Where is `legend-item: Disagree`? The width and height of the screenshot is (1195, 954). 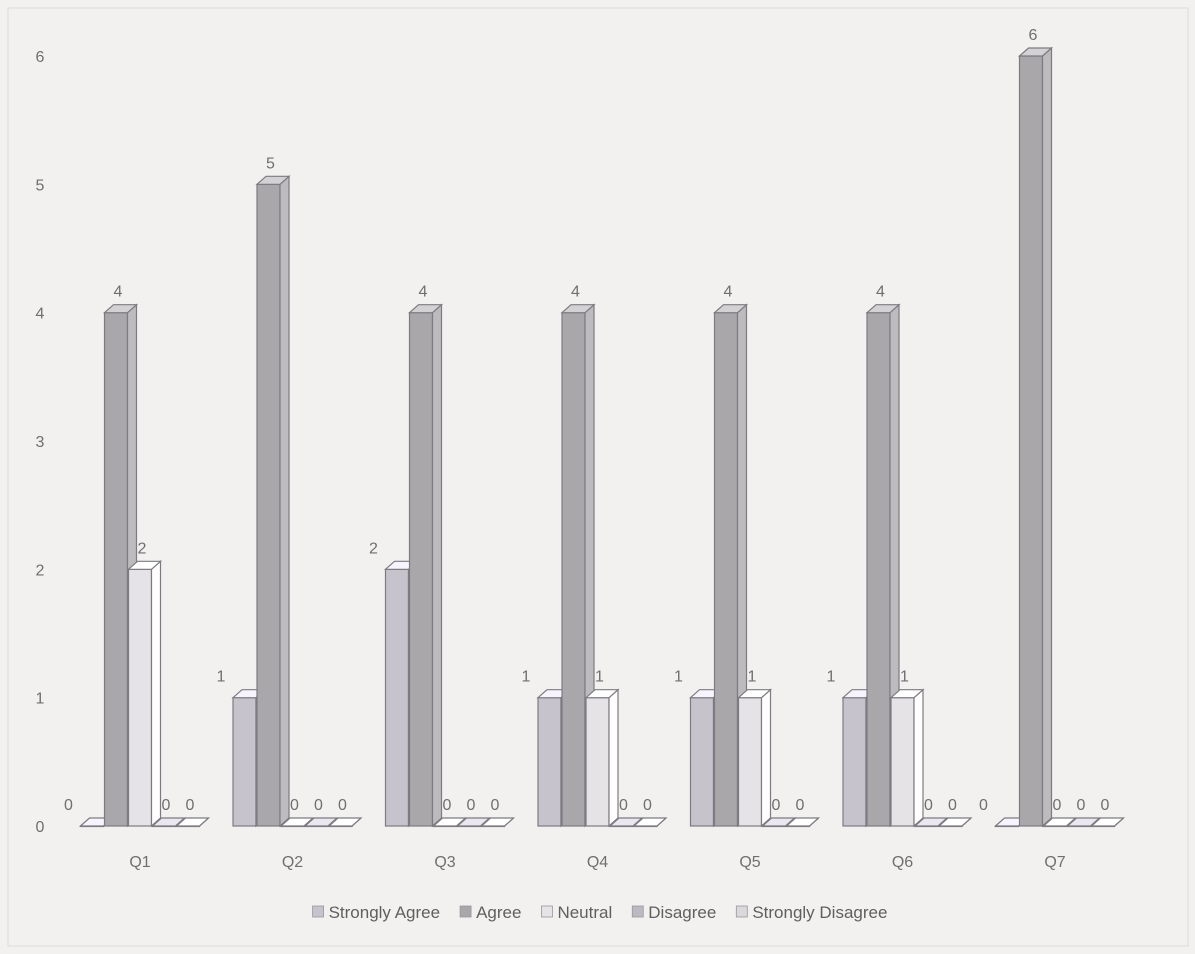 legend-item: Disagree is located at coordinates (673, 912).